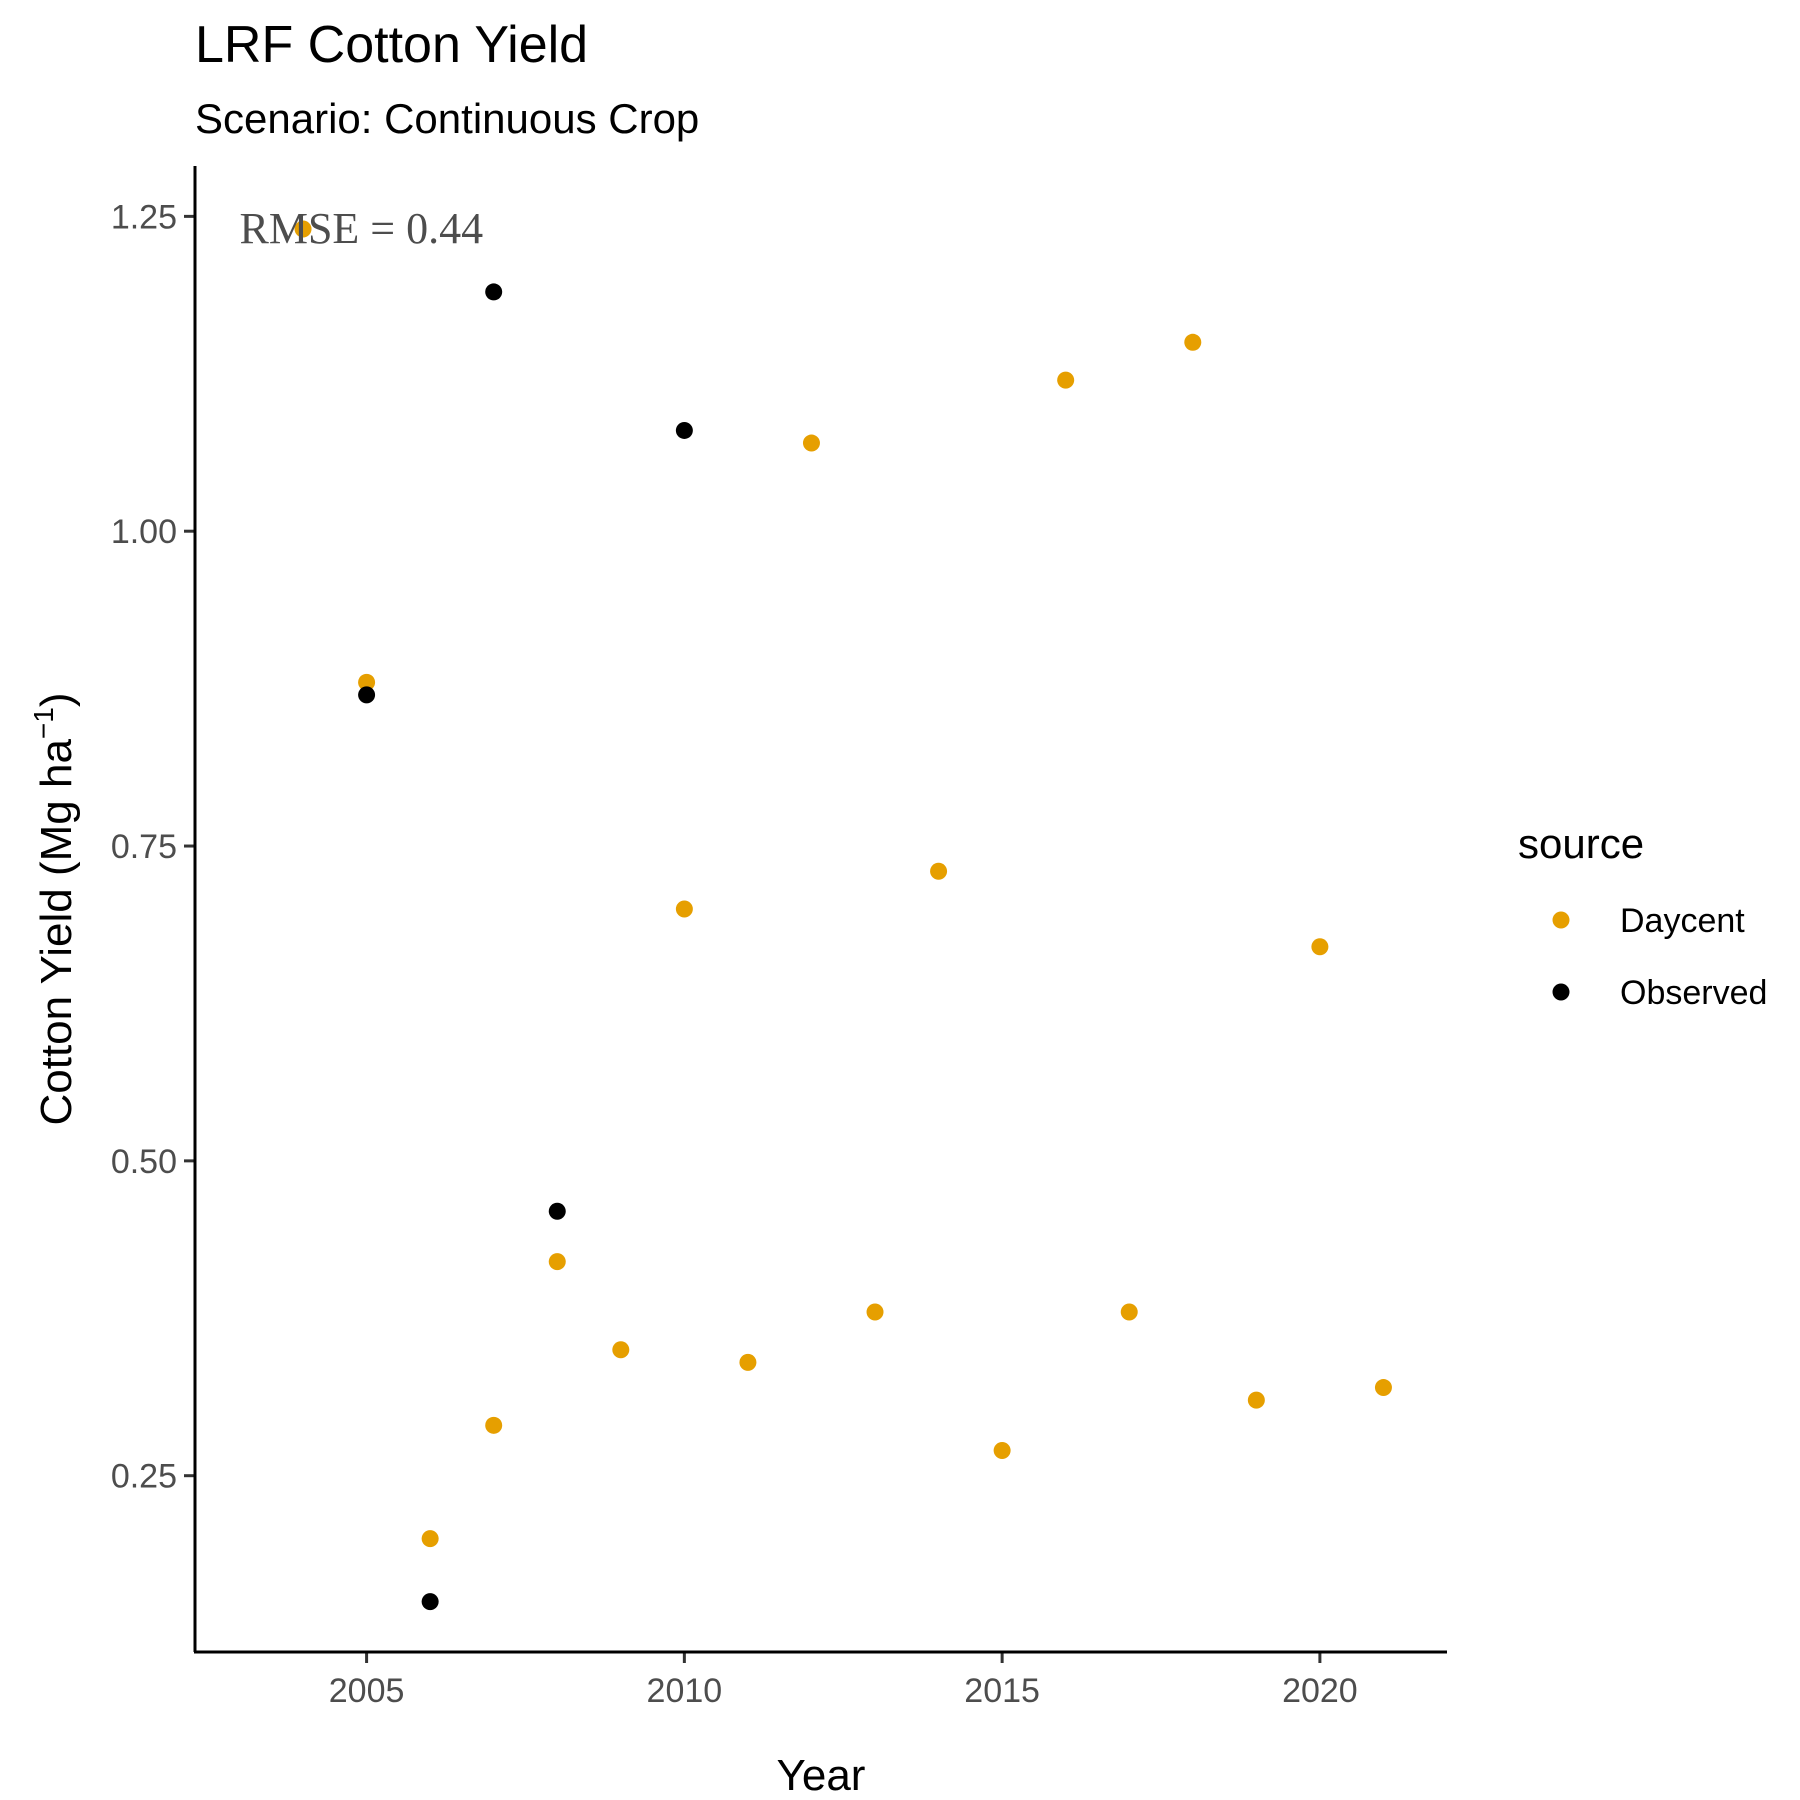  Describe the element at coordinates (1581, 843) in the screenshot. I see `legend-title: source` at that location.